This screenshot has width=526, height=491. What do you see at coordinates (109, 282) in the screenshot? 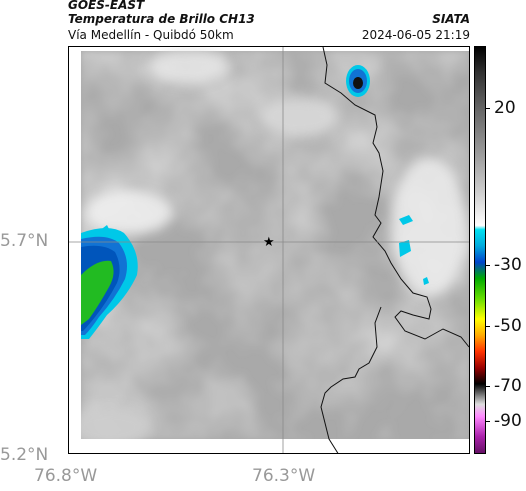
I see `cold-cloud-west` at bounding box center [109, 282].